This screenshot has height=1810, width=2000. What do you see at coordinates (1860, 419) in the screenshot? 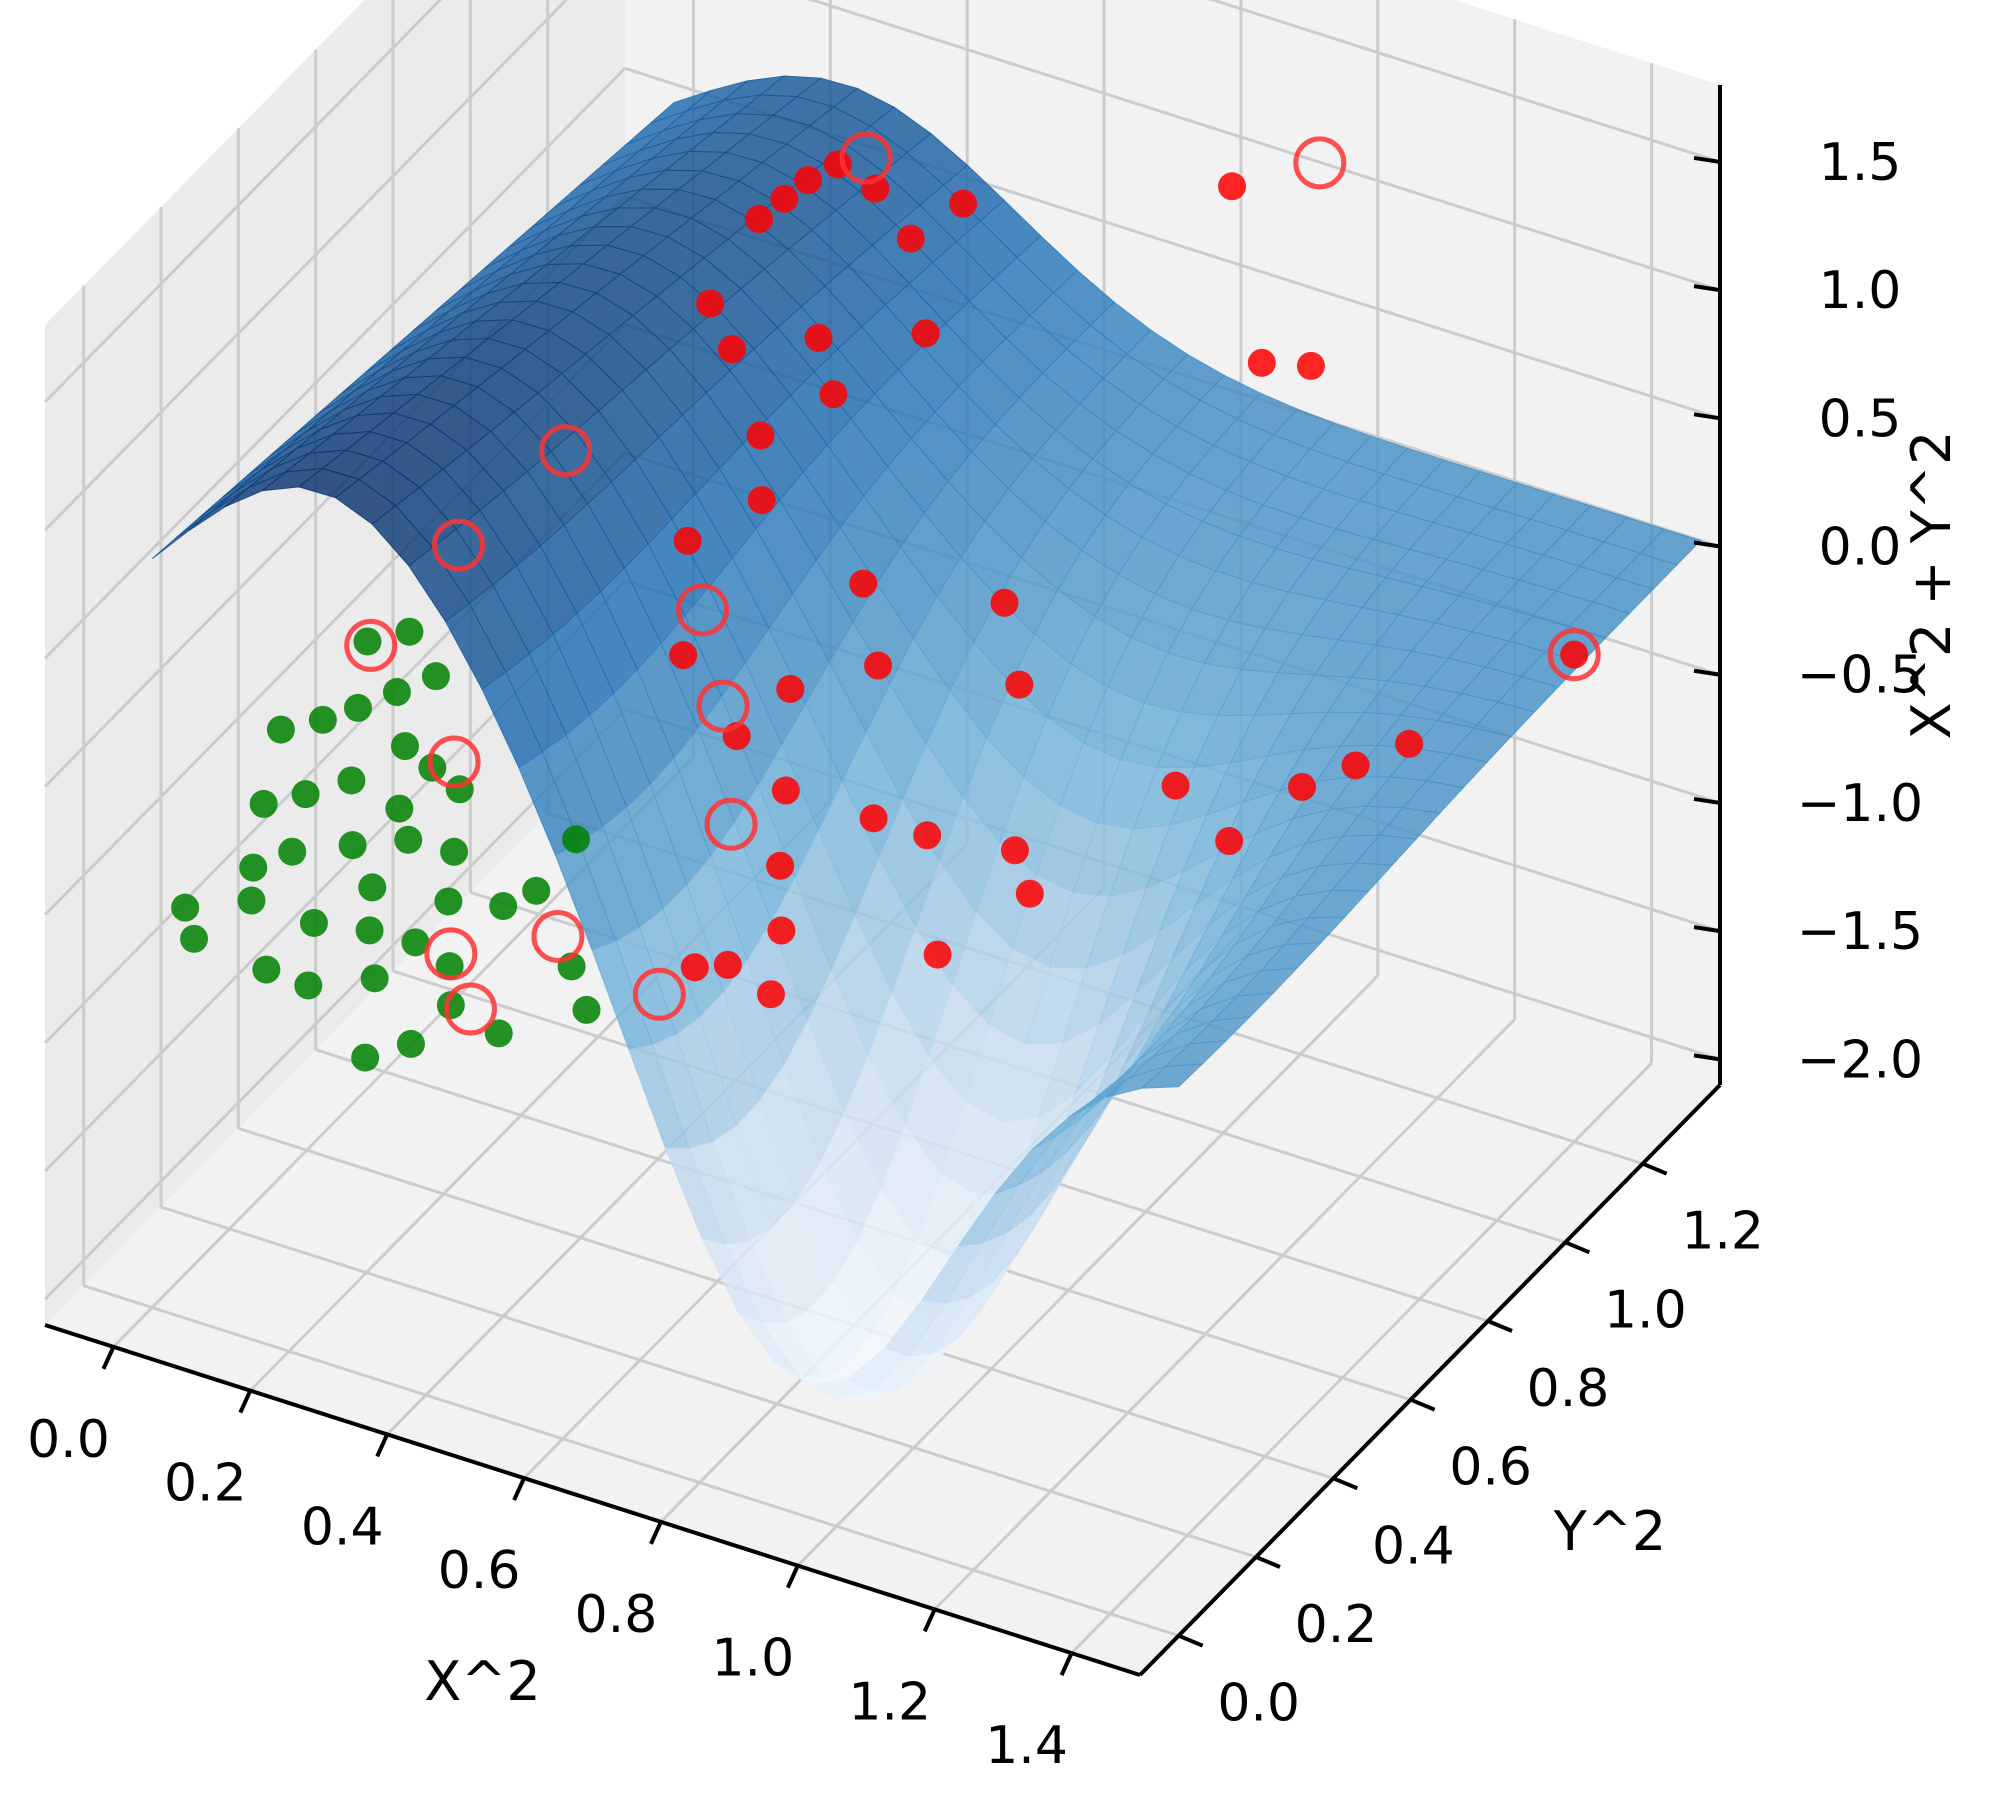
I see `z-tick-label: 0.5` at bounding box center [1860, 419].